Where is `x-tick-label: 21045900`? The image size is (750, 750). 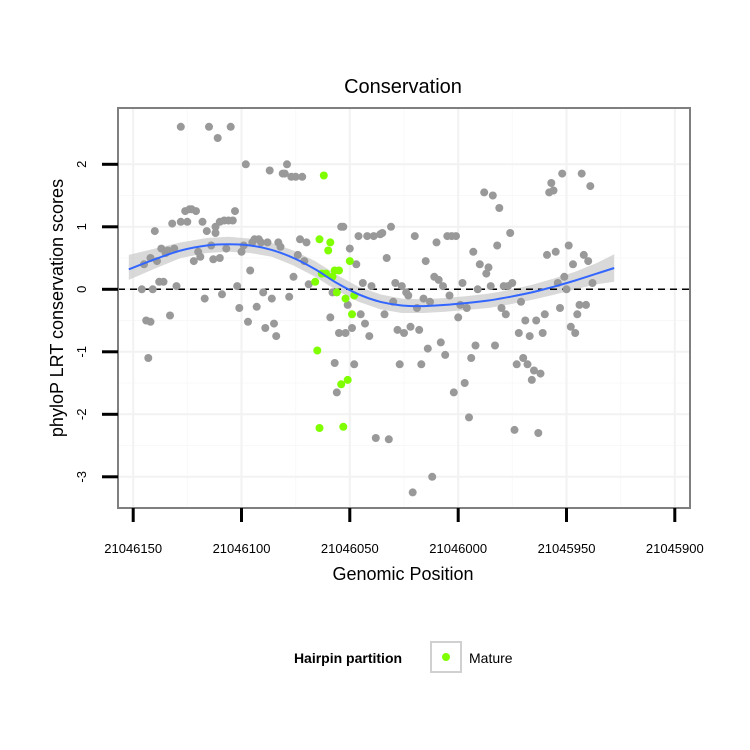 x-tick-label: 21045900 is located at coordinates (675, 548).